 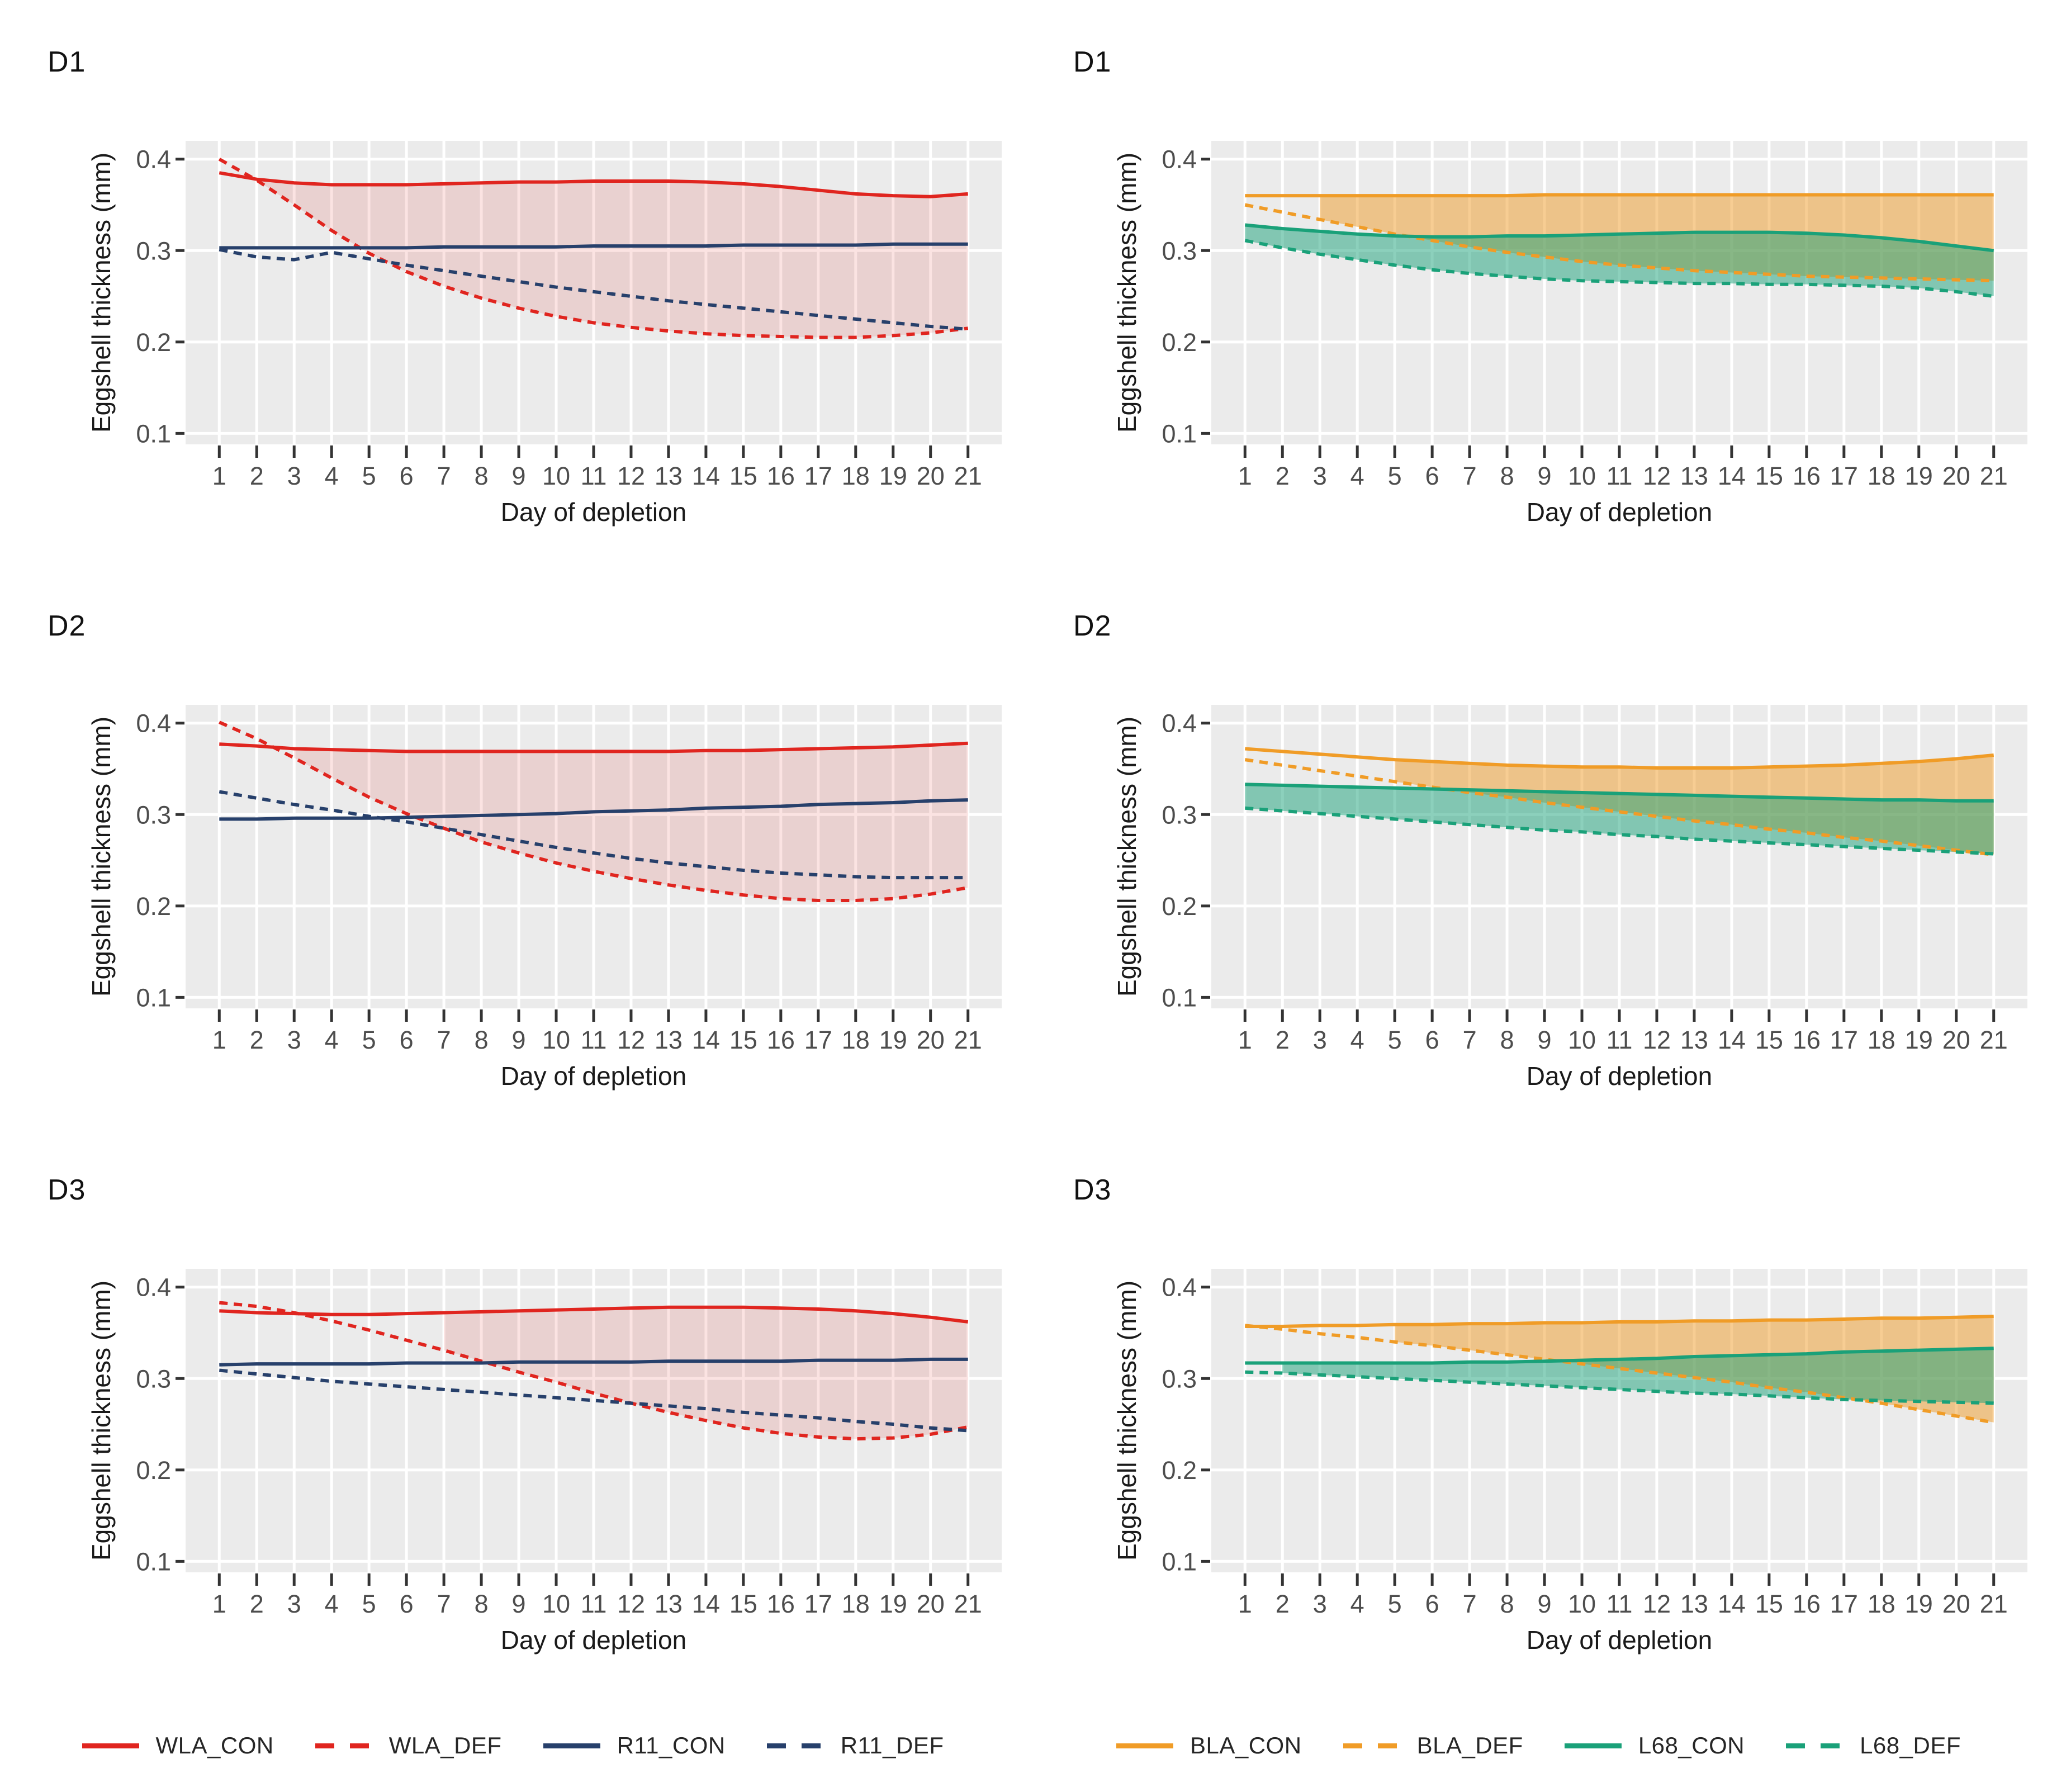 What do you see at coordinates (1538, 1745) in the screenshot?
I see `legend-right: BLA_CON BLA_DEF L68_CON L68_DEF` at bounding box center [1538, 1745].